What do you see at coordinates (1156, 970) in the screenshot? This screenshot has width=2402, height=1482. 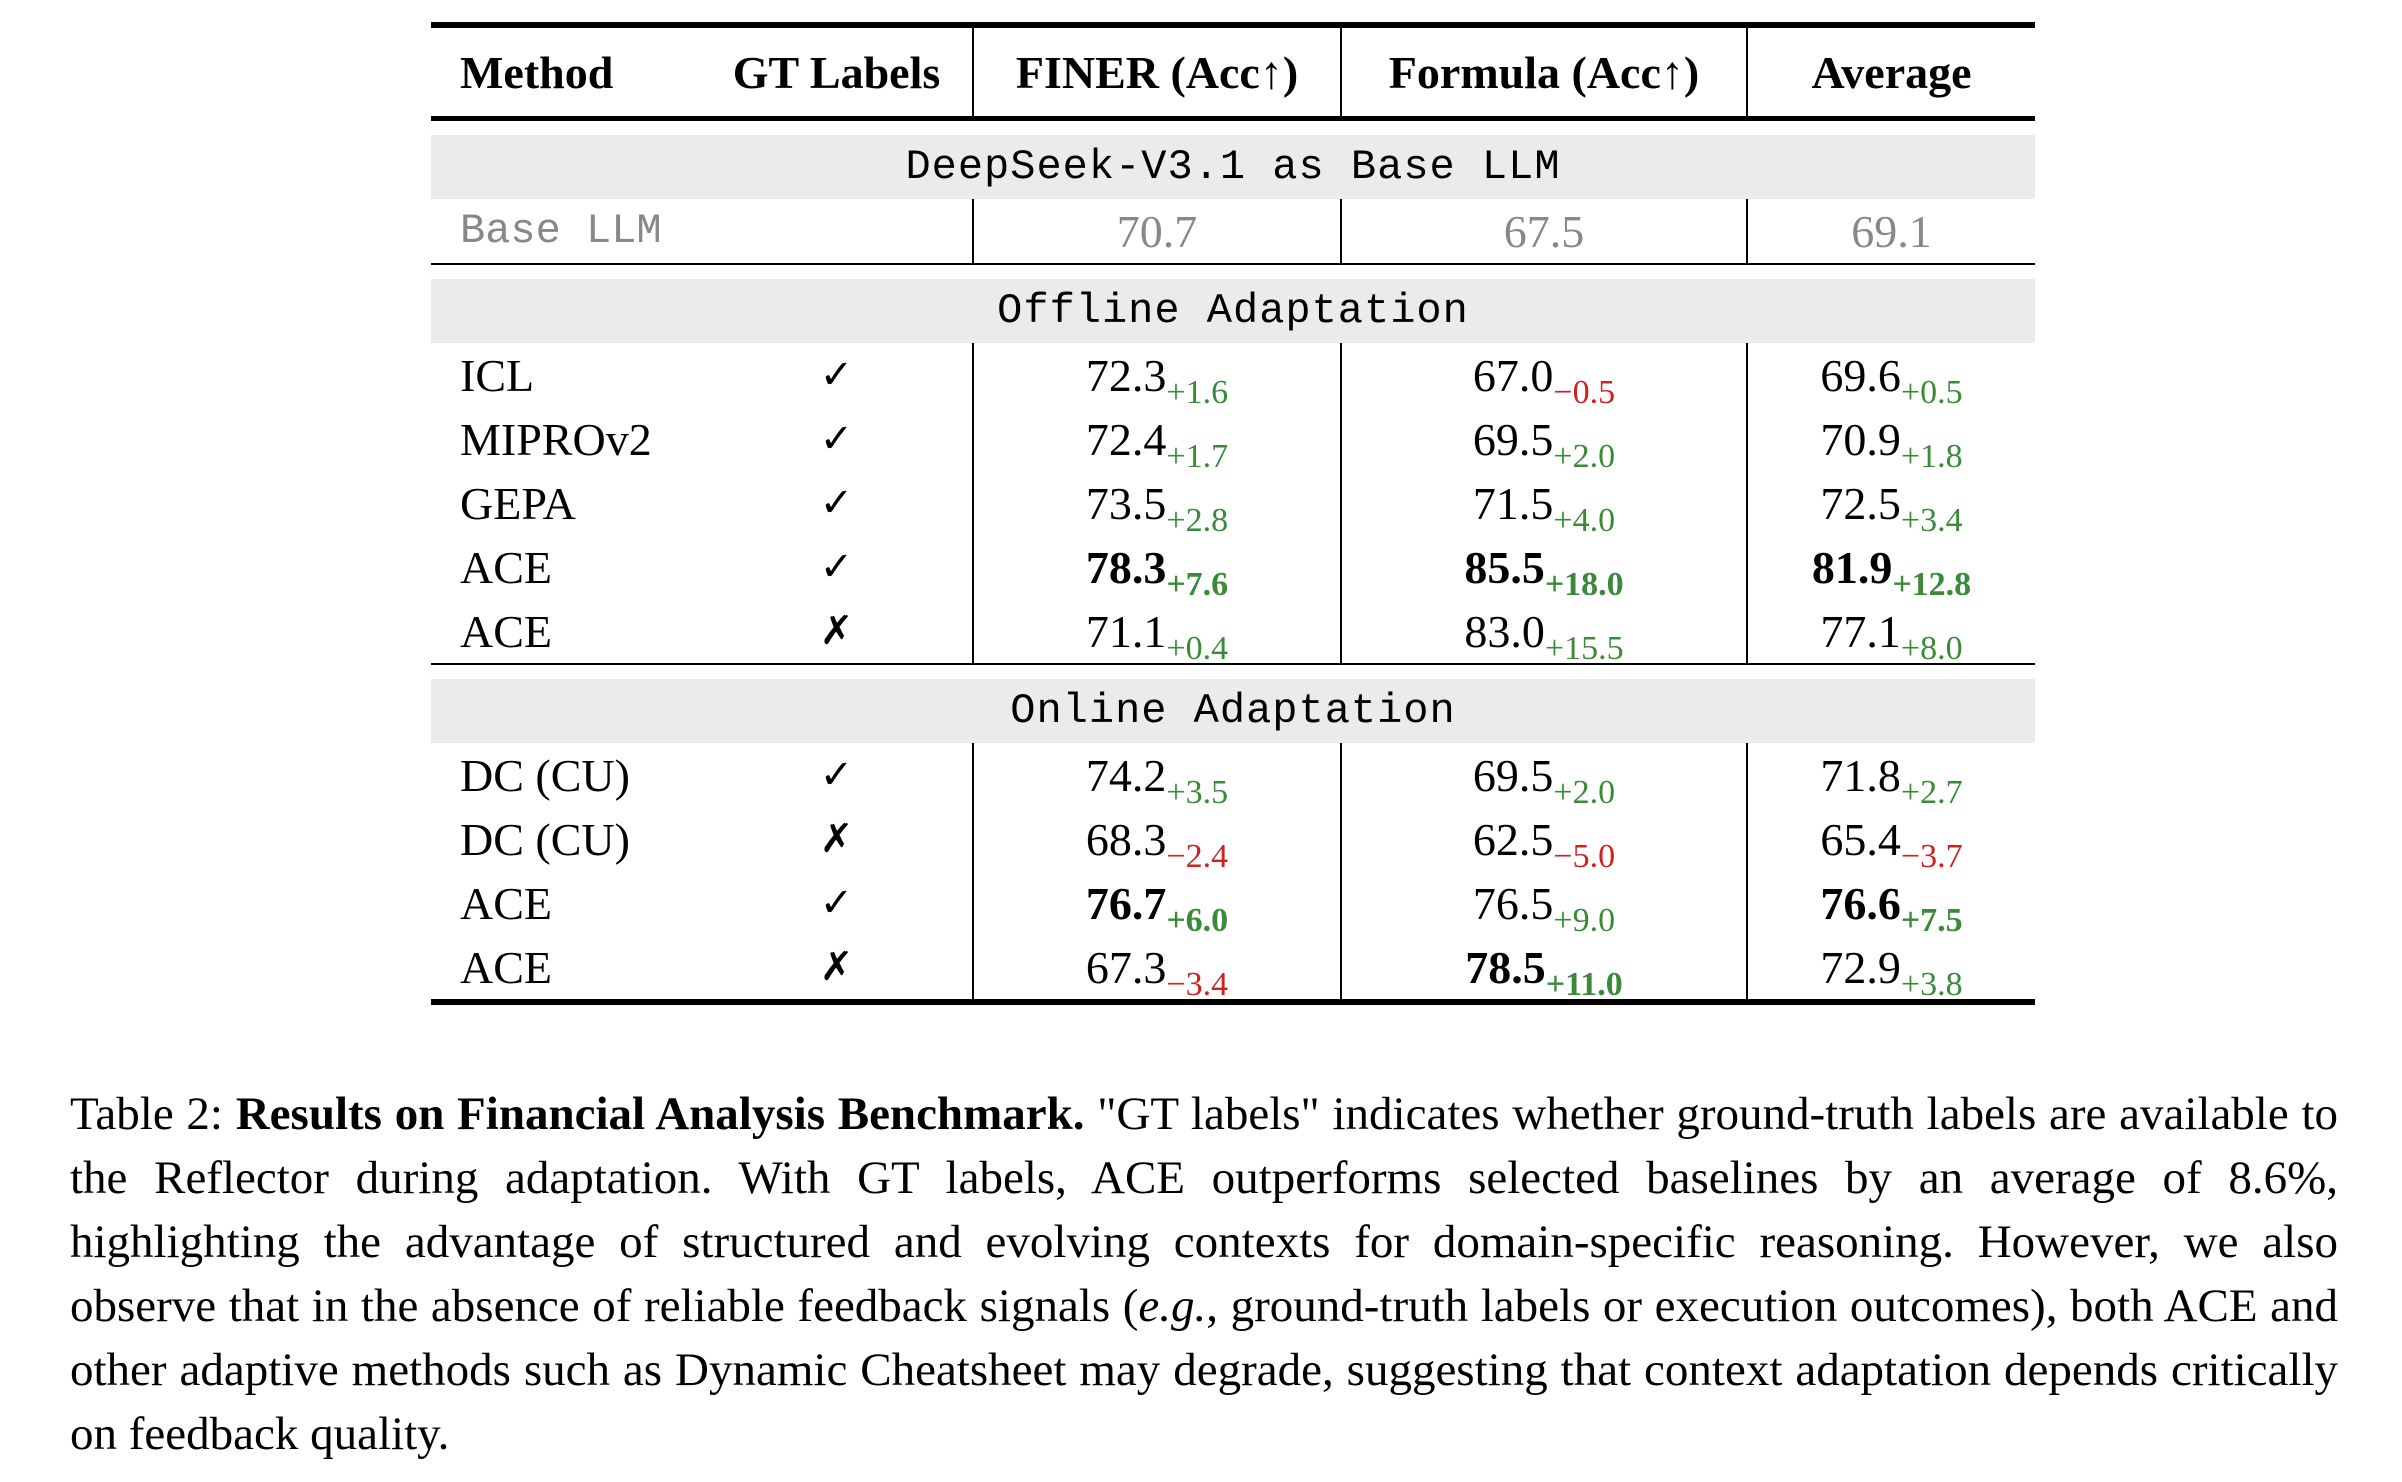 I see `row-finer: 67.3−3.4` at bounding box center [1156, 970].